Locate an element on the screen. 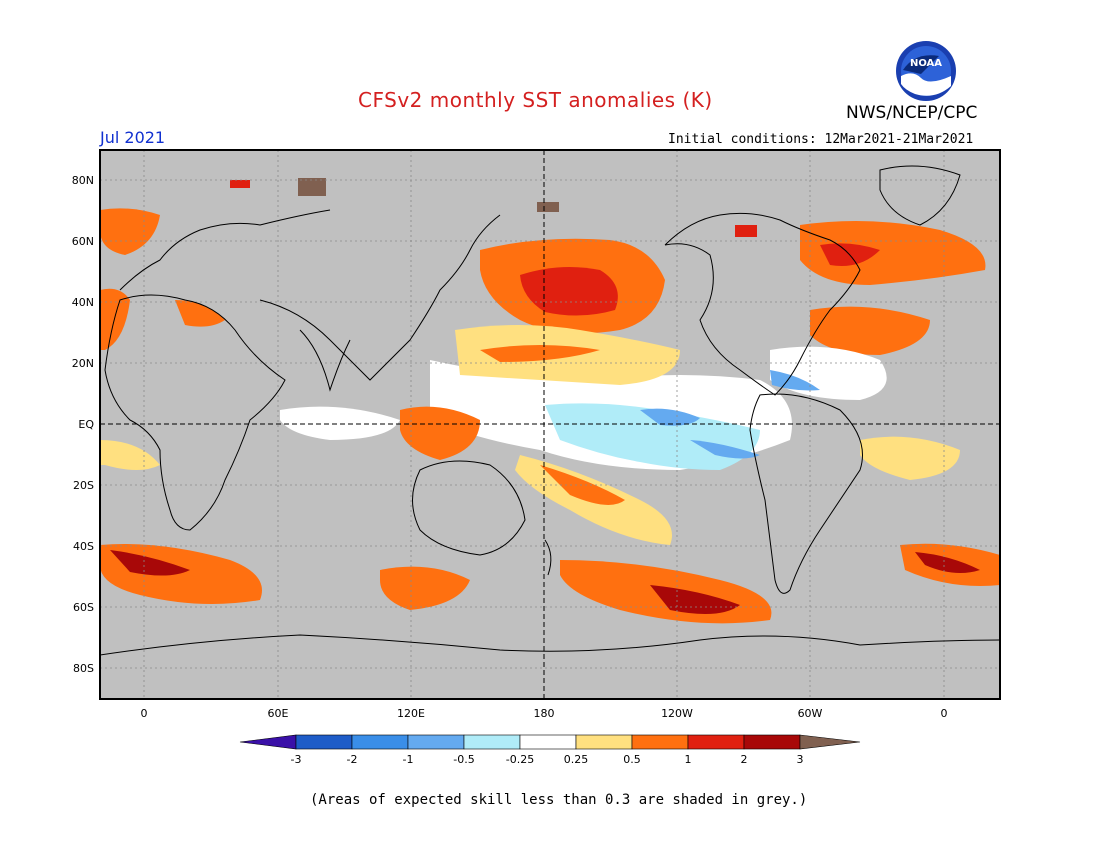 This screenshot has height=850, width=1100. colorbar-tick-labels: -3 -2 -1 -0.5 -0.25 0.25 0.5 1 2 3 is located at coordinates (547, 759).